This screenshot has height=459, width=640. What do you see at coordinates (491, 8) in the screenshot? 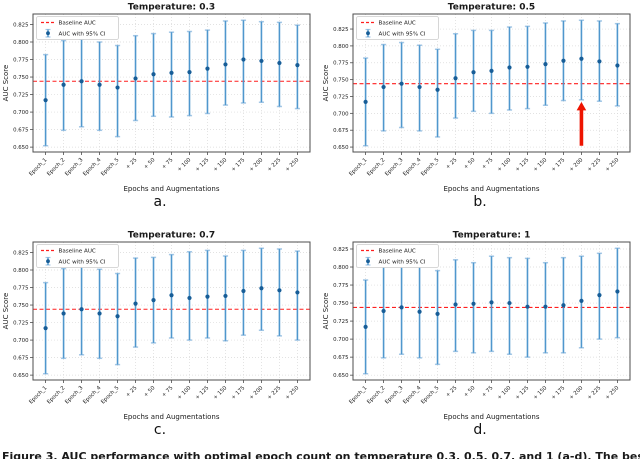
I see `chart-title: Temperature: 0.5` at bounding box center [491, 8].